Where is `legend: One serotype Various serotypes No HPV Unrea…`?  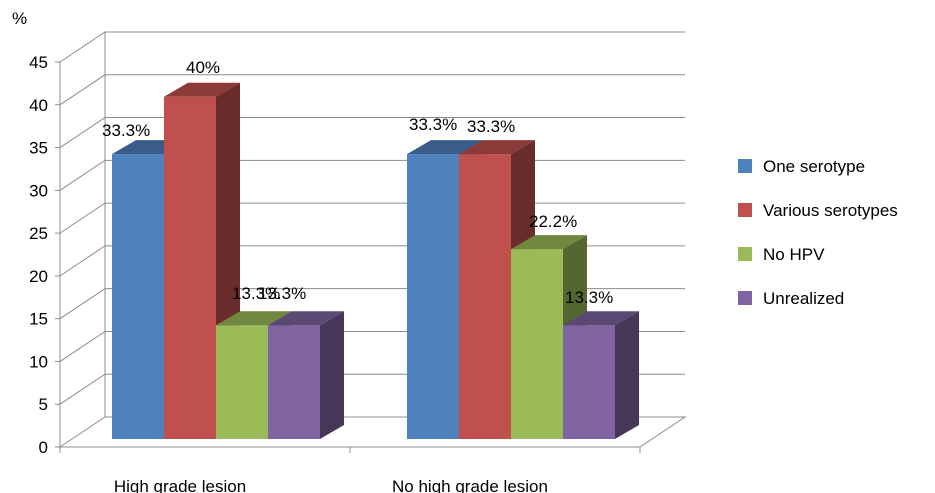 legend: One serotype Various serotypes No HPV Unrea… is located at coordinates (818, 232).